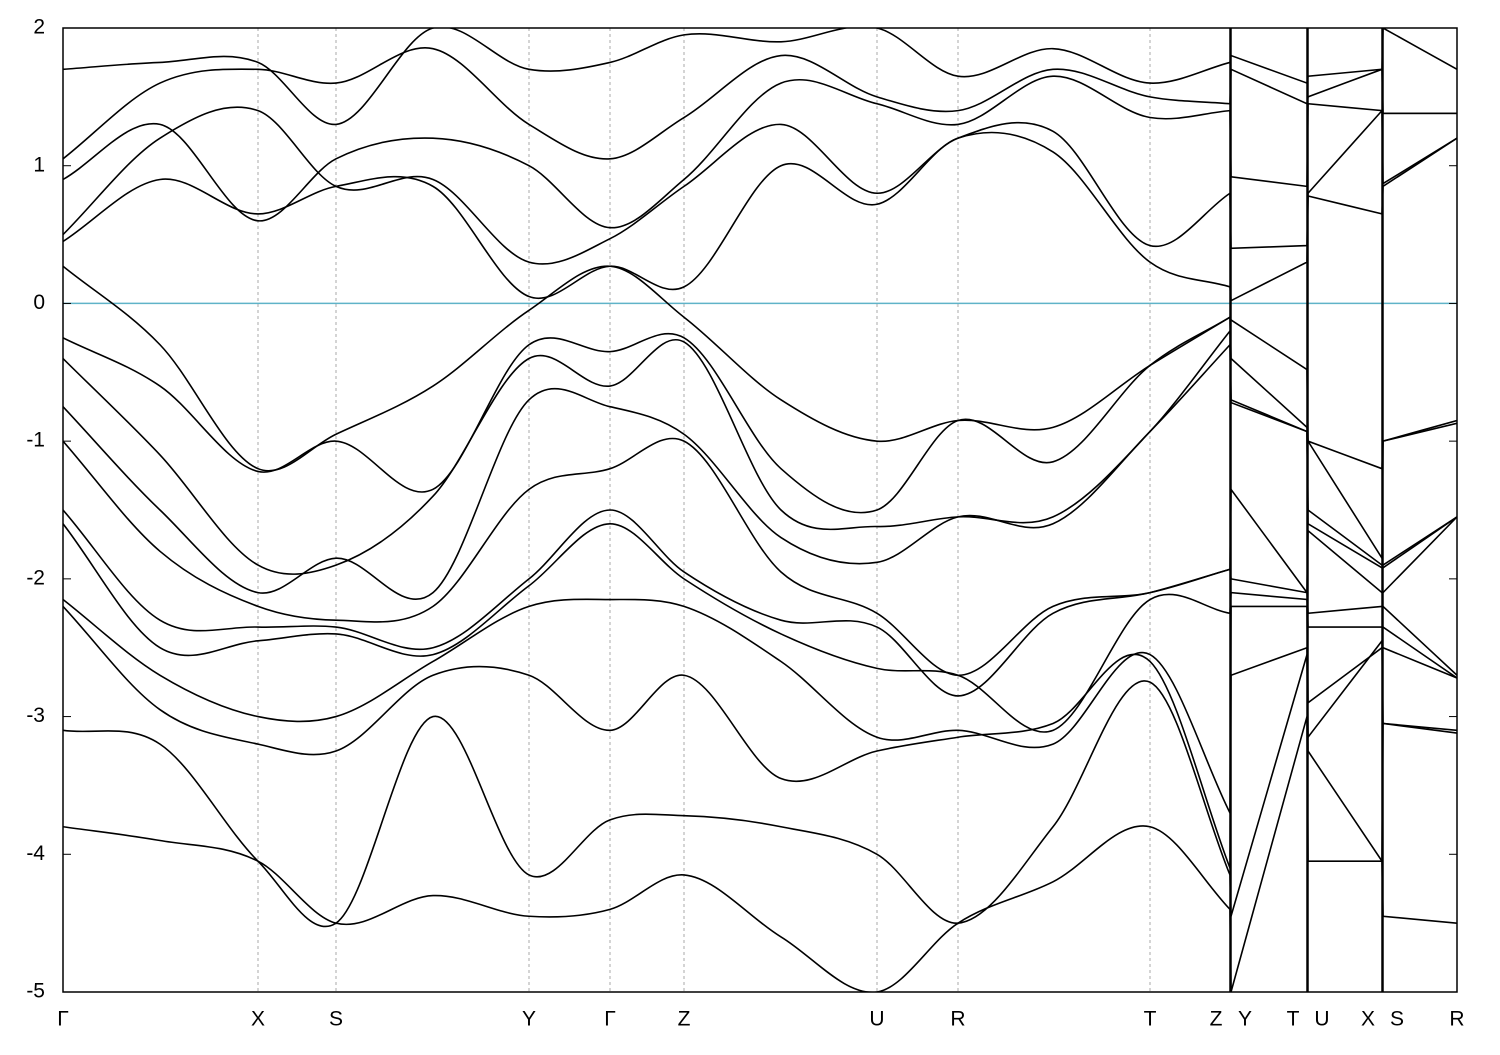 This screenshot has width=1500, height=1055. What do you see at coordinates (35, 577) in the screenshot?
I see `y-tick-label: -2` at bounding box center [35, 577].